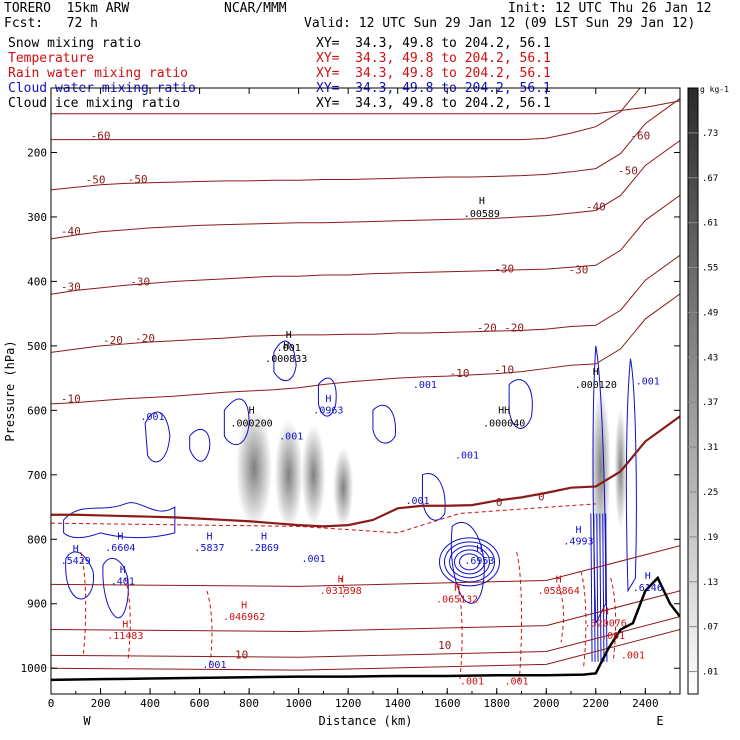 Image resolution: width=740 pixels, height=740 pixels. I want to click on isotherm-label-10: -30, so click(579, 270).